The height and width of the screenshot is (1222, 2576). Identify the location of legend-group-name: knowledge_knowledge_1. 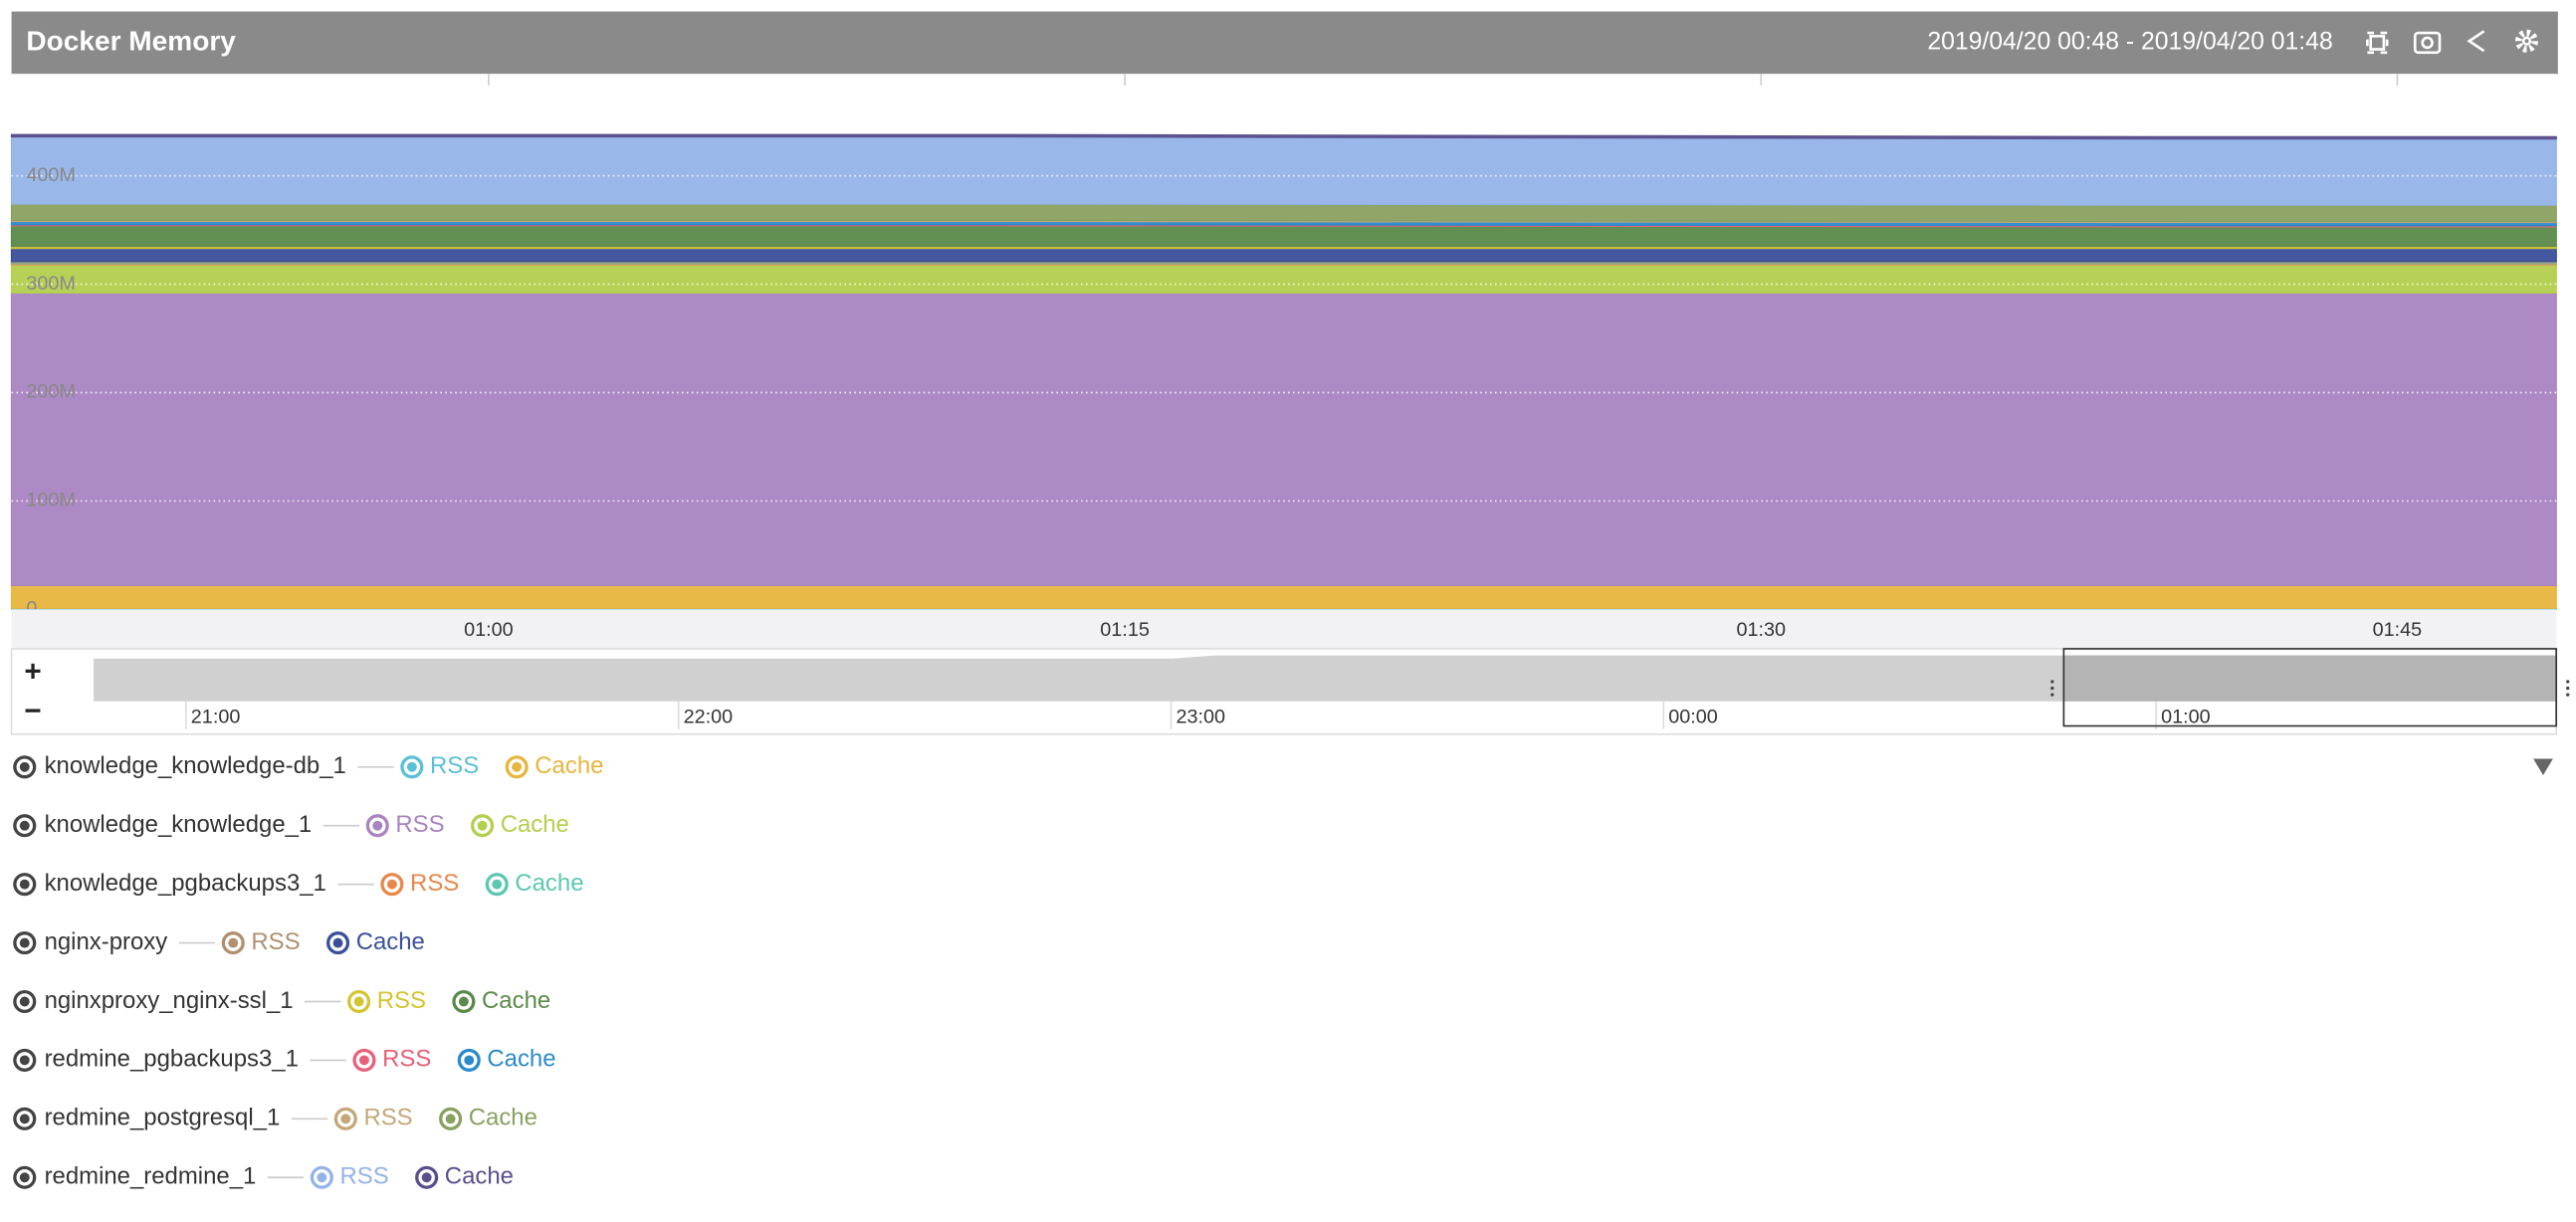
(179, 824).